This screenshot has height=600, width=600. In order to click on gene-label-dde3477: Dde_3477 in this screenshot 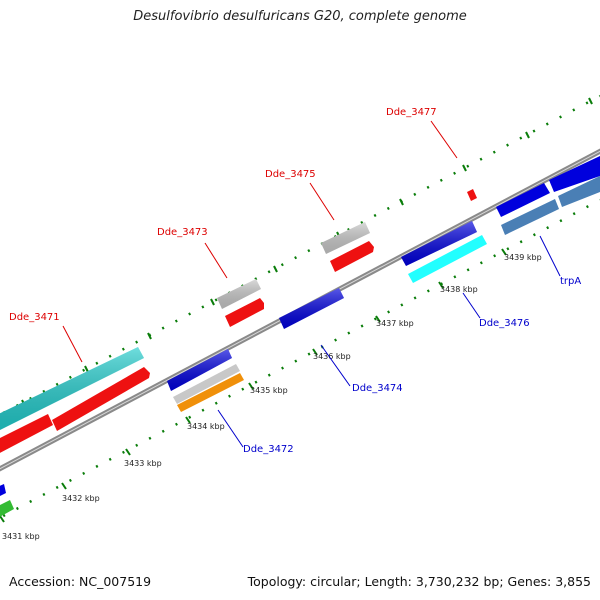, I will do `click(411, 112)`.